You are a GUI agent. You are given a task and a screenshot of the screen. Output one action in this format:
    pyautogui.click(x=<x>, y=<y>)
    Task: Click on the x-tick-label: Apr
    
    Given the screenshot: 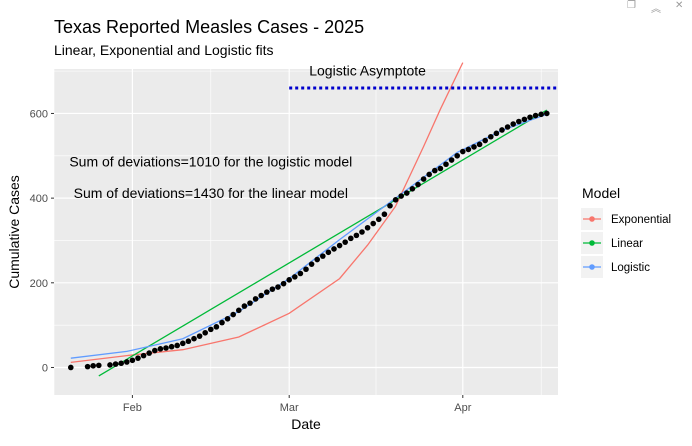 What is the action you would take?
    pyautogui.click(x=462, y=408)
    